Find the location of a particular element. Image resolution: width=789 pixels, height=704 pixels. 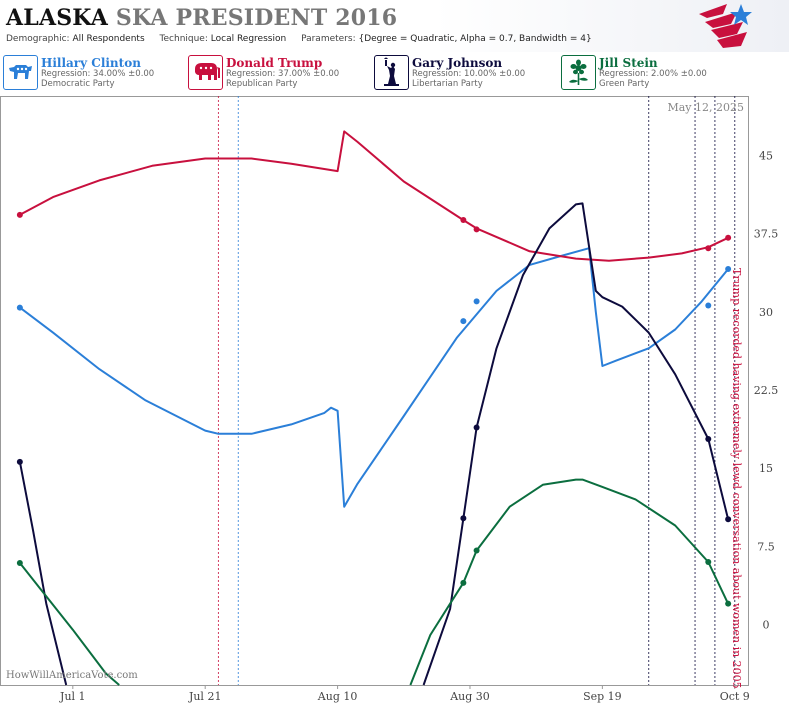

header: ALASKA SKA PRESIDENT 2016 Demographic is located at coordinates (394, 26).